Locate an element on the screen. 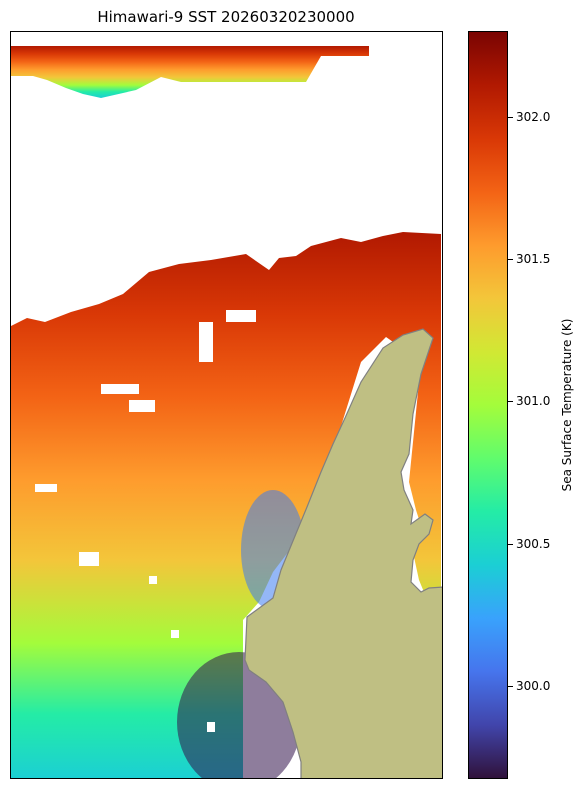 The image size is (585, 789). colorbar-tick-label: 301.0 is located at coordinates (533, 401).